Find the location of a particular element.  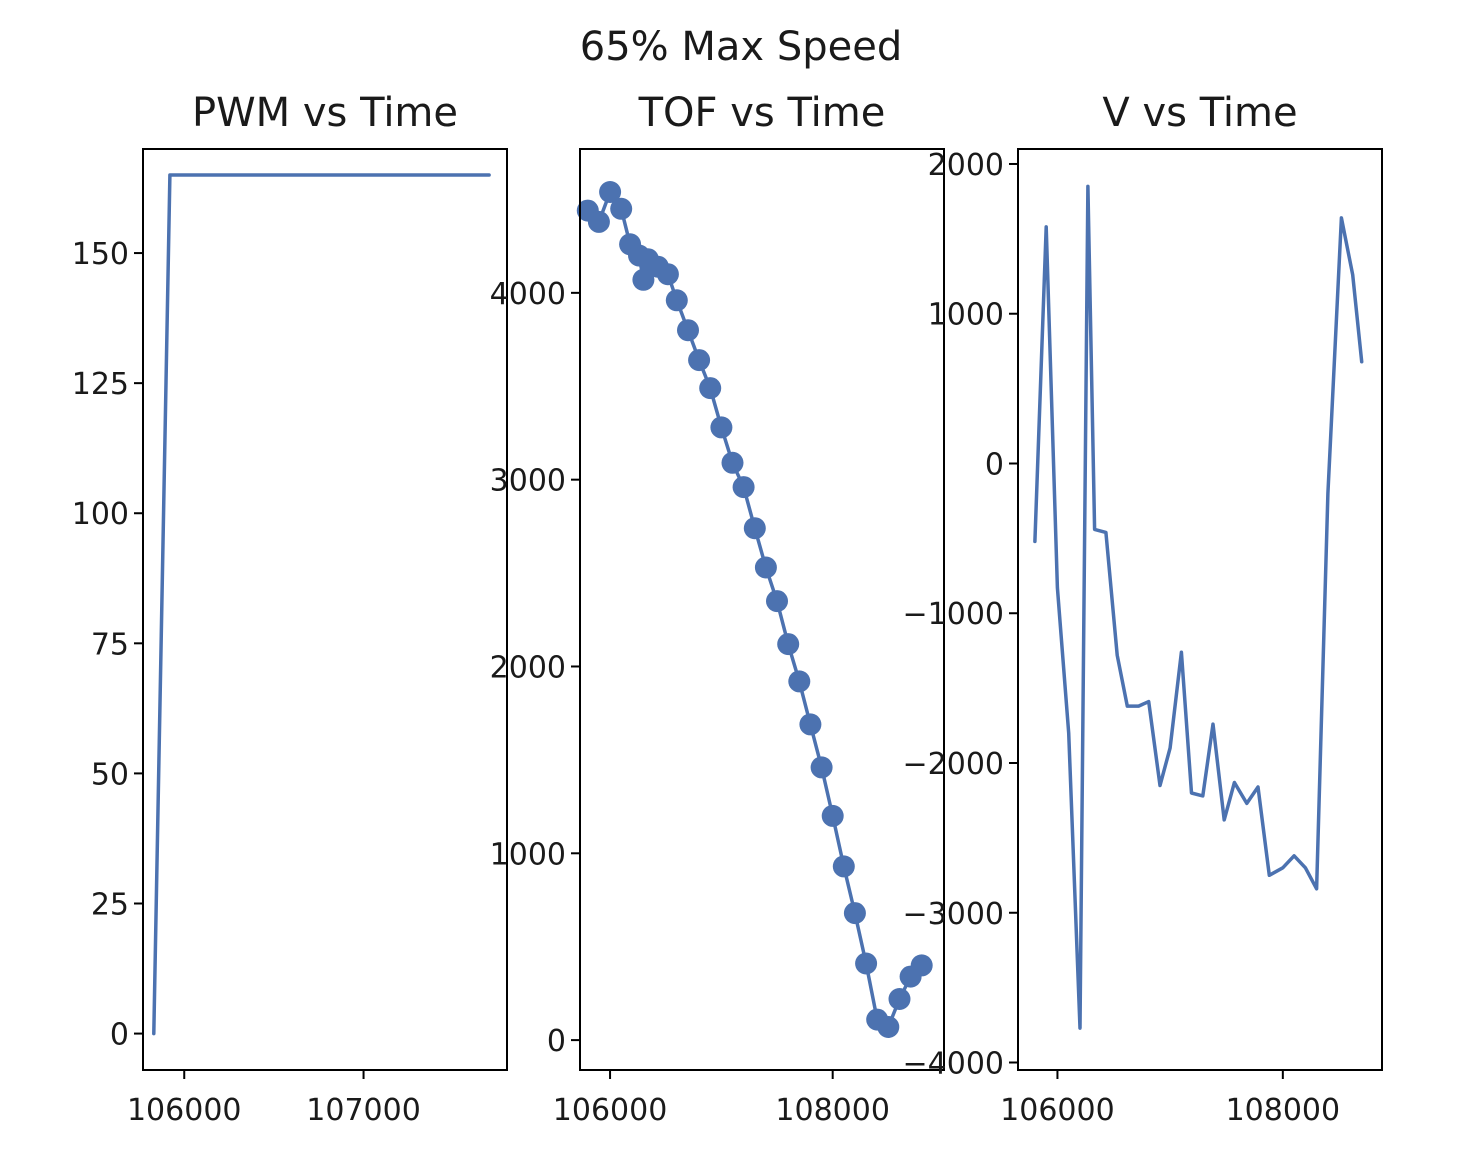

v-y-tick-label: −4000 is located at coordinates (953, 1064).